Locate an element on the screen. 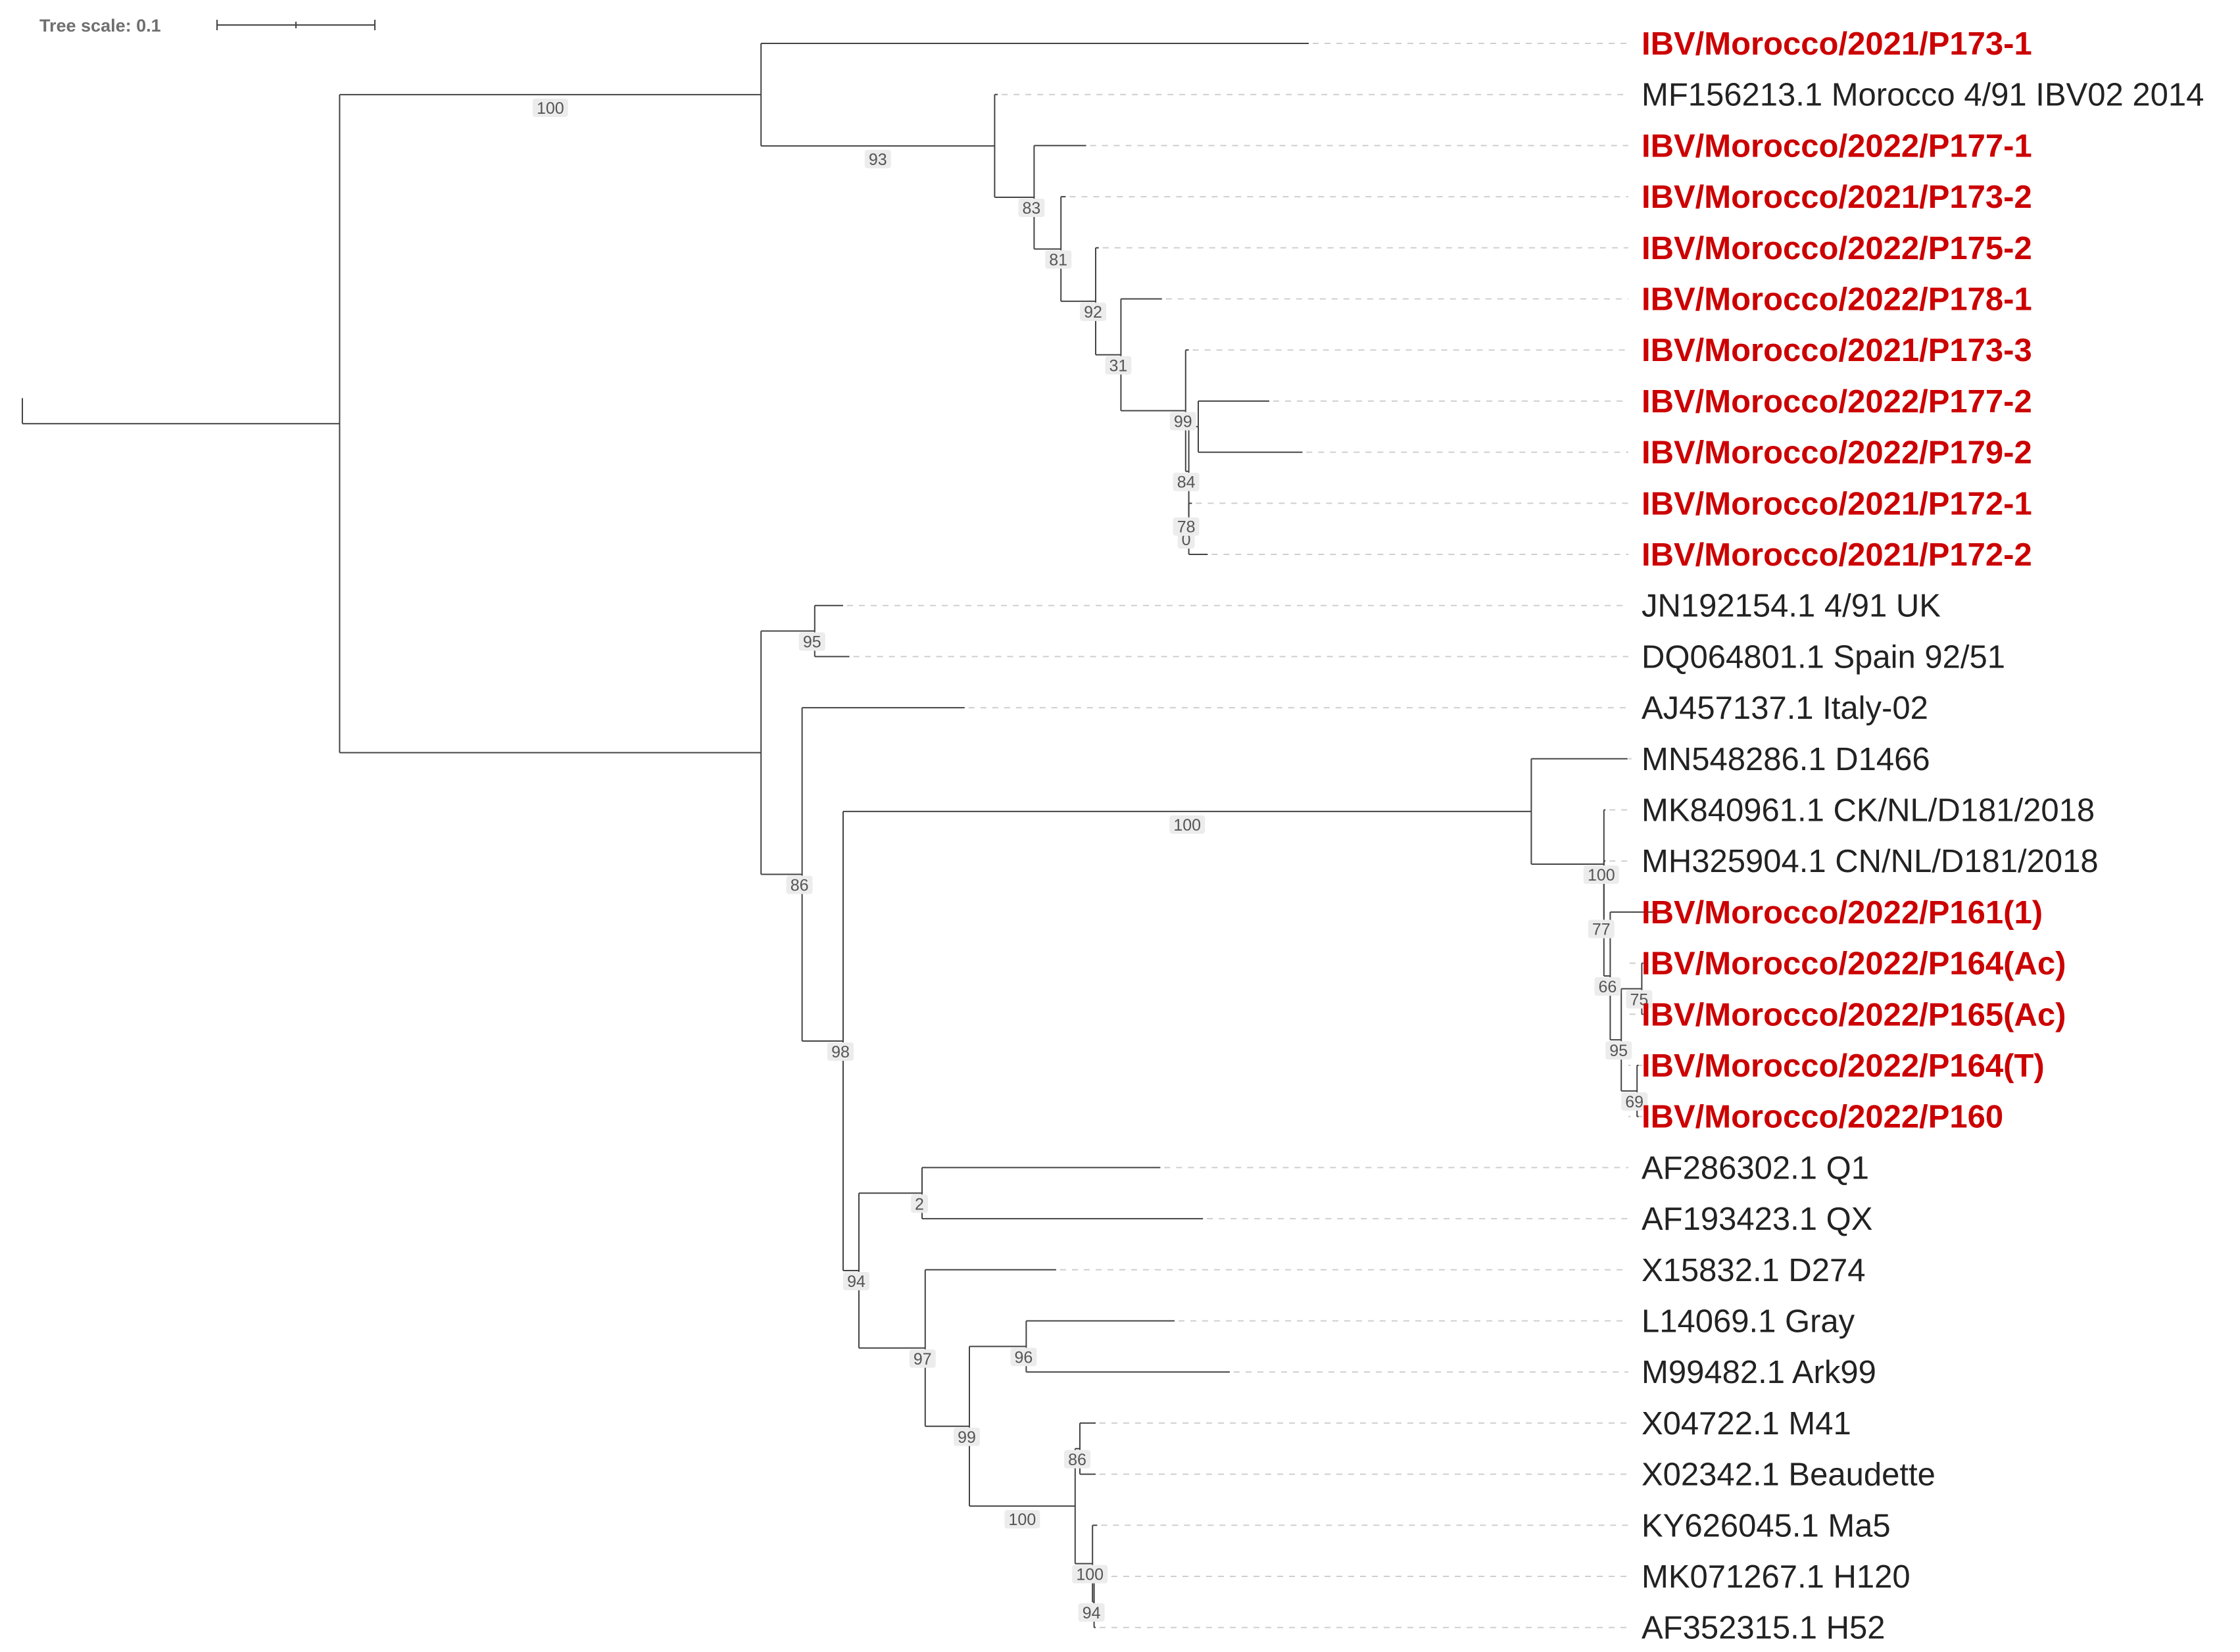 The width and height of the screenshot is (2240, 1652). bootstrap-B: 100 is located at coordinates (550, 109).